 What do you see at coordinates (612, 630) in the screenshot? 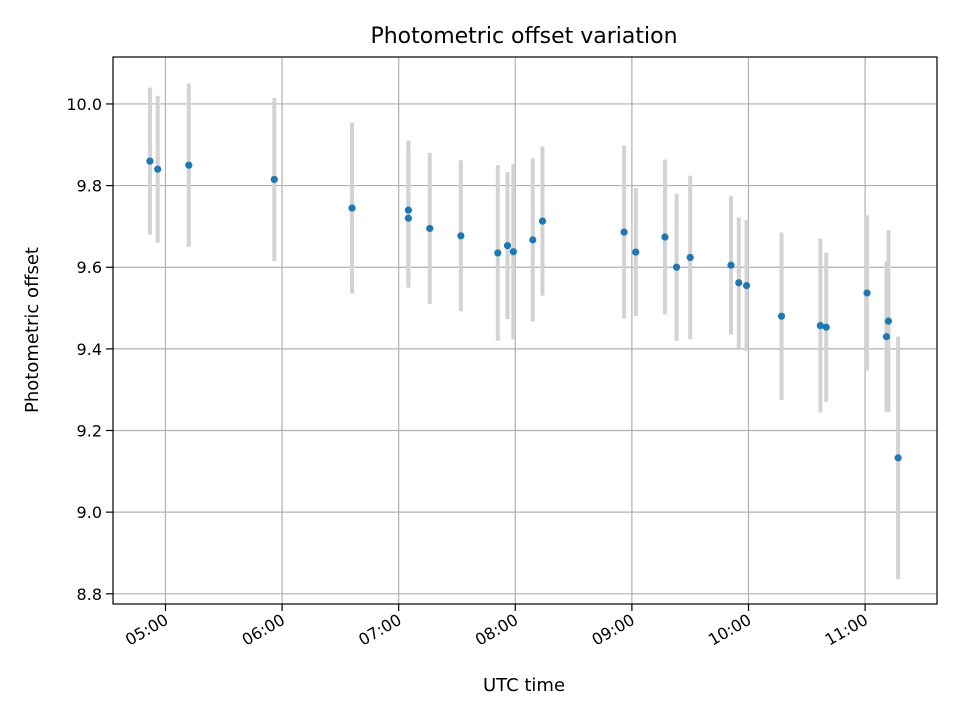
I see `x-tick-label: 09:00` at bounding box center [612, 630].